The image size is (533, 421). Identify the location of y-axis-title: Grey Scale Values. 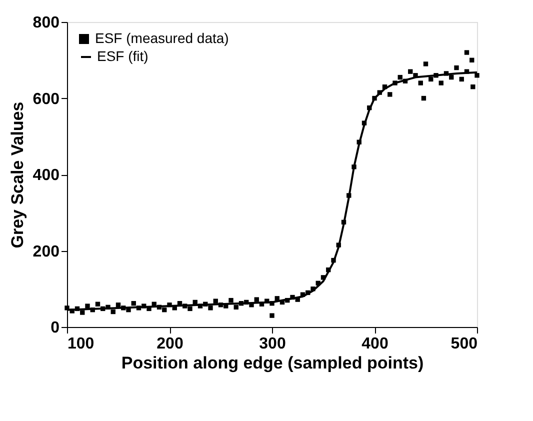
(17, 175).